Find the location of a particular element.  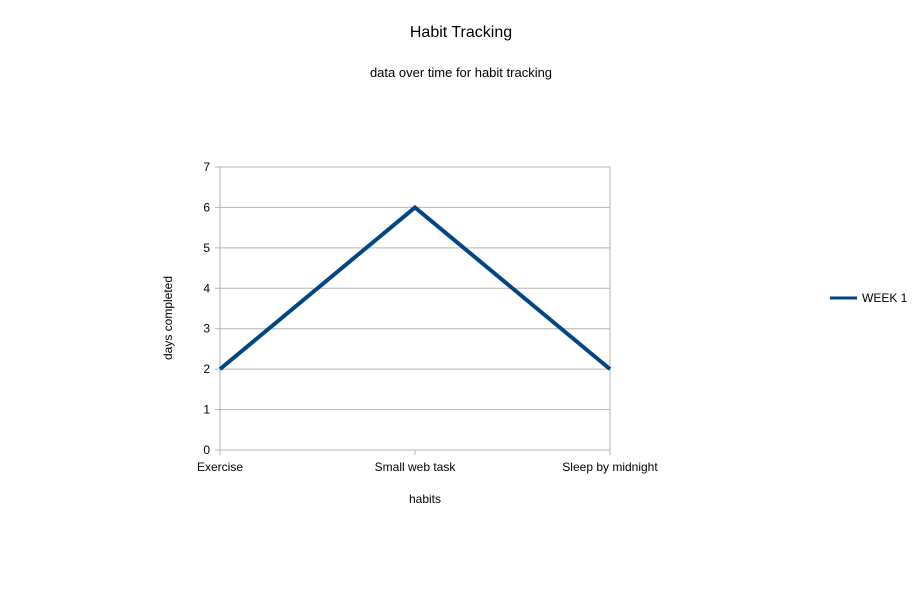

legend-label-week-1: WEEK 1 is located at coordinates (885, 298).